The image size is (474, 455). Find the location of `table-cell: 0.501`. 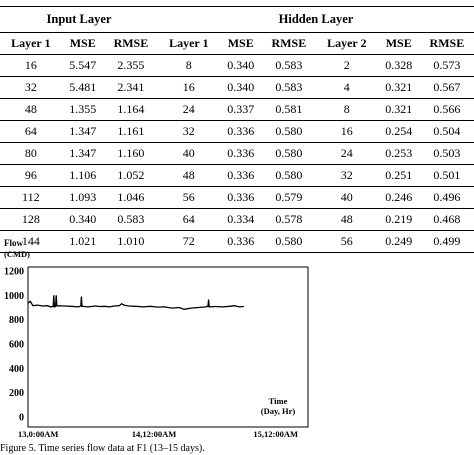

table-cell: 0.501 is located at coordinates (446, 175).